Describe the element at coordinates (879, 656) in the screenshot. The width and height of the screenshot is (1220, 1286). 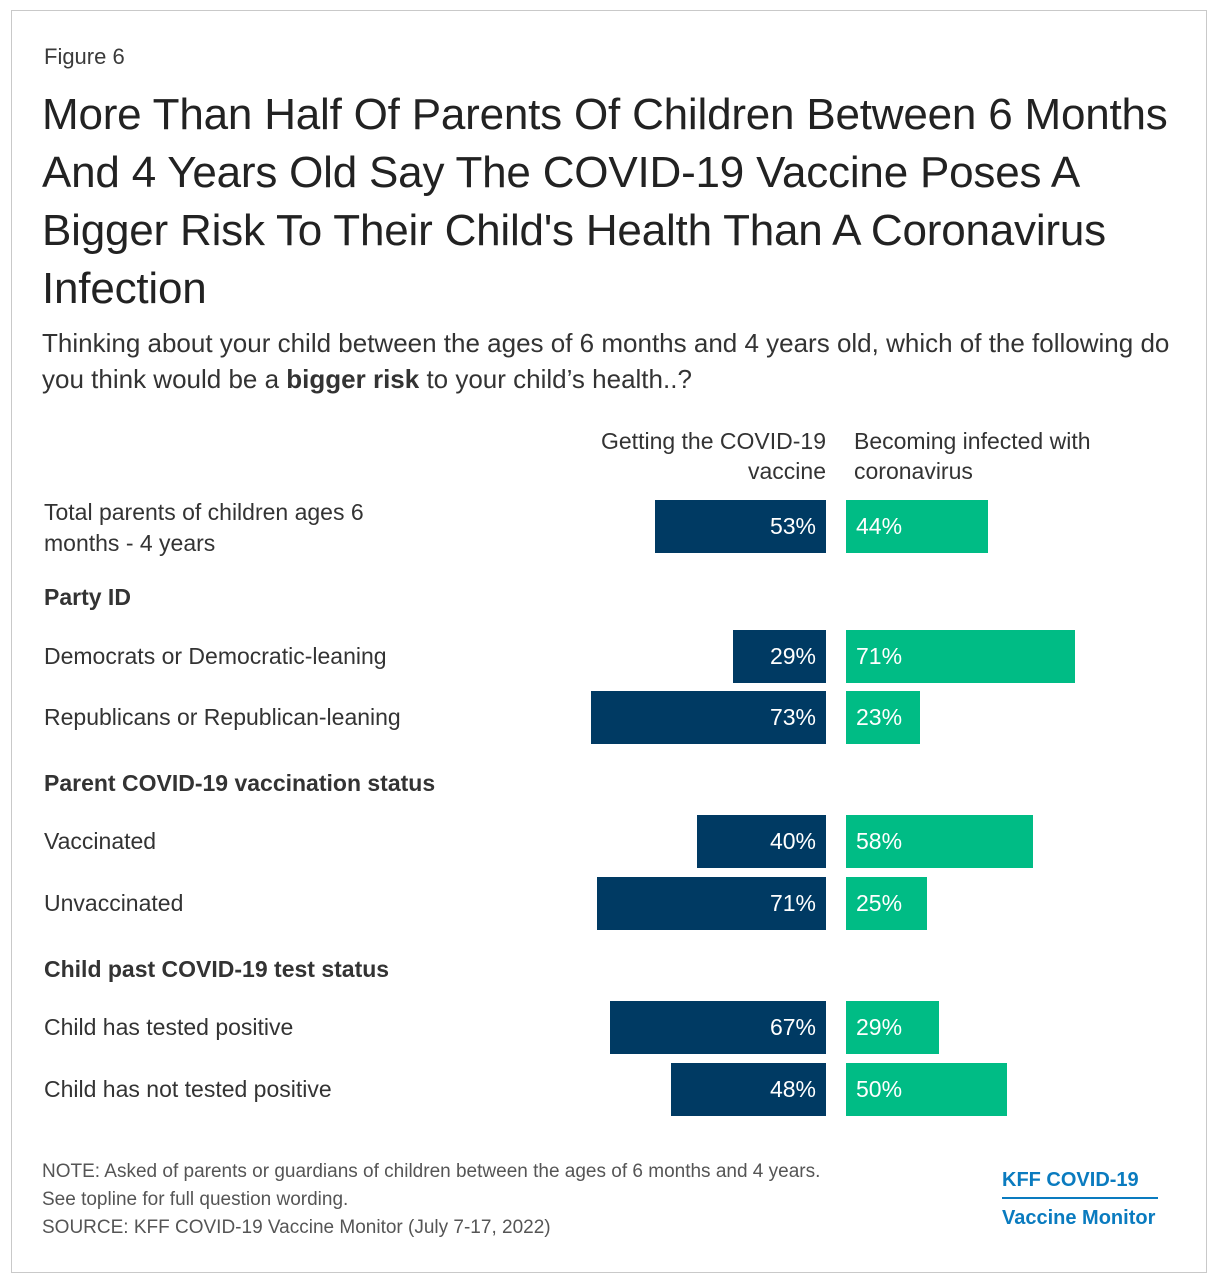
I see `value-label-infection-democrats-or-democratic-leaning: 71%` at that location.